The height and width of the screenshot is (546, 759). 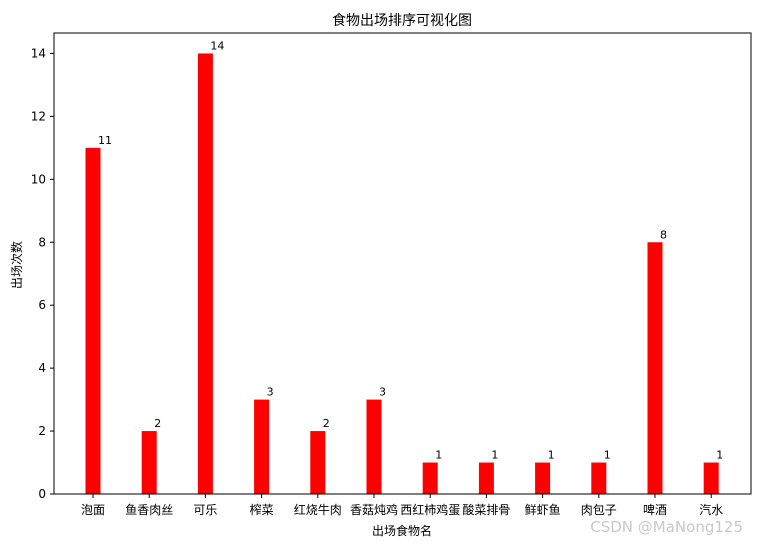 I want to click on data-label: 11, so click(x=105, y=140).